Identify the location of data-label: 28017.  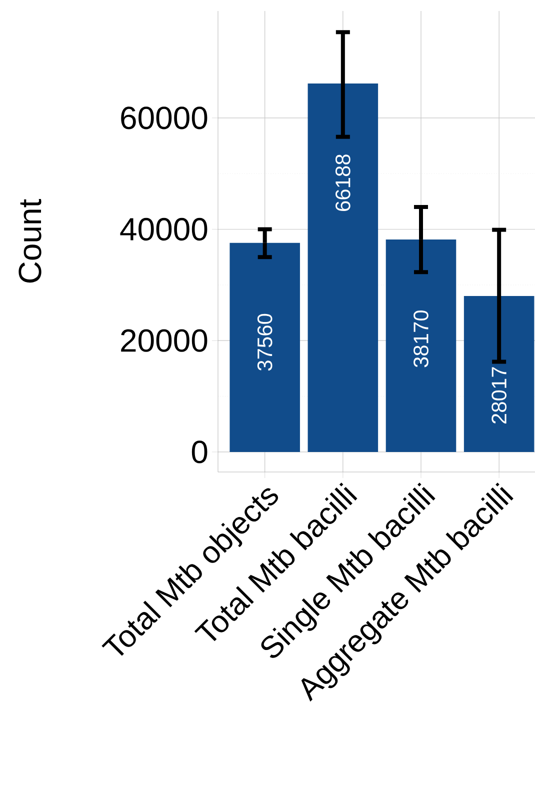
(499, 395).